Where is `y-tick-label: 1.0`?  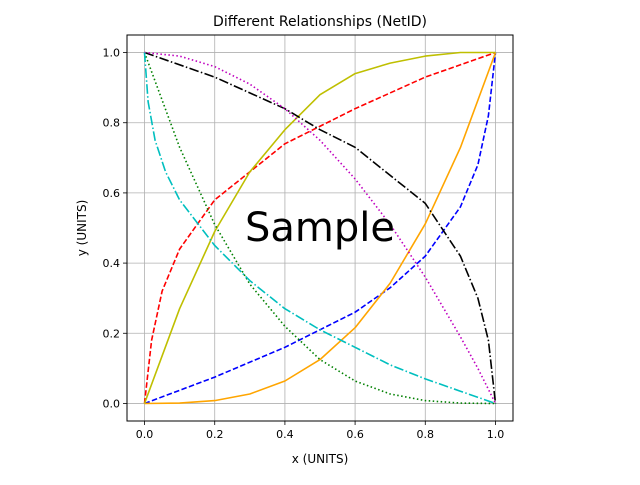 y-tick-label: 1.0 is located at coordinates (112, 53).